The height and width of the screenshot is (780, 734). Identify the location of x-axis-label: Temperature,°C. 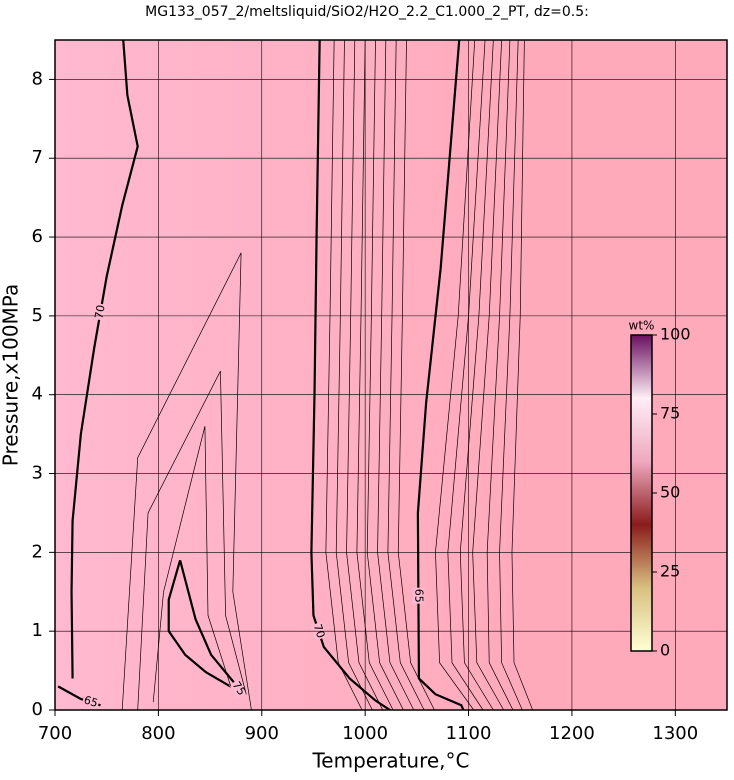
(390, 761).